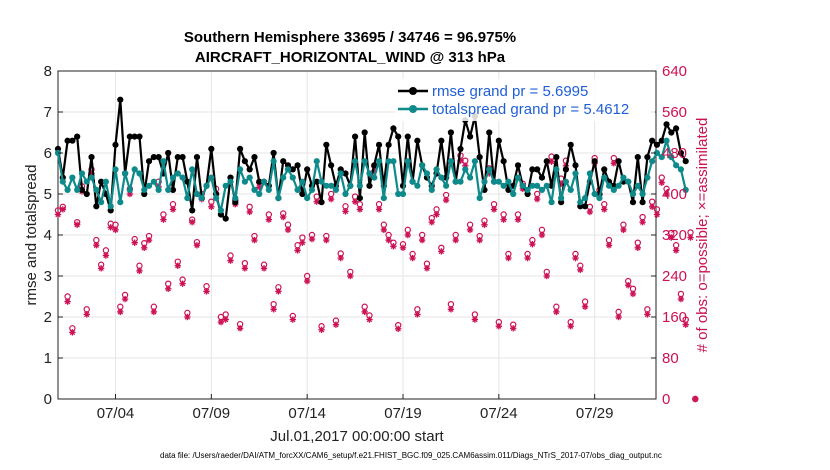 This screenshot has height=470, width=830. I want to click on y2-axis-label: # of obs: o=possible; ×=assimilated, so click(702, 235).